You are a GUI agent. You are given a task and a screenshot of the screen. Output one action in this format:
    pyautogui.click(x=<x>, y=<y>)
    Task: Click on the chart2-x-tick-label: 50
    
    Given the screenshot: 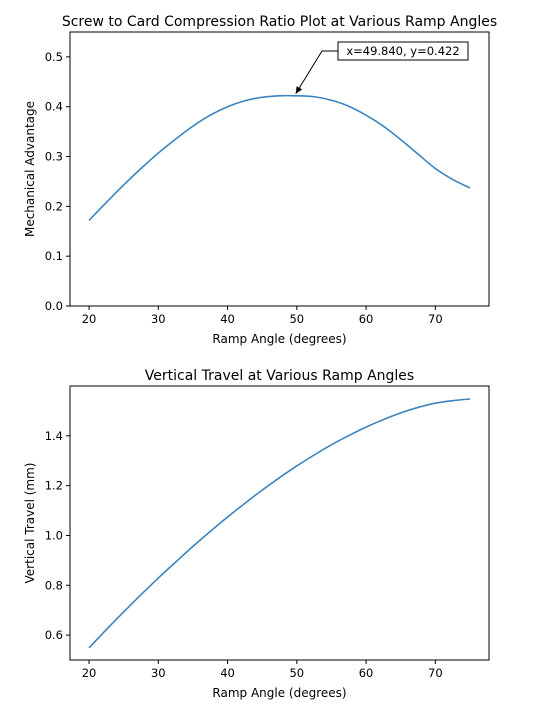 What is the action you would take?
    pyautogui.click(x=296, y=673)
    